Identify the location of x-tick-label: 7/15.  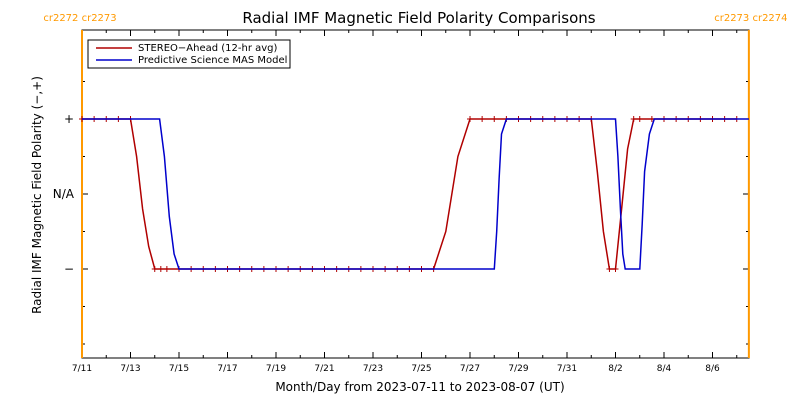
(179, 369).